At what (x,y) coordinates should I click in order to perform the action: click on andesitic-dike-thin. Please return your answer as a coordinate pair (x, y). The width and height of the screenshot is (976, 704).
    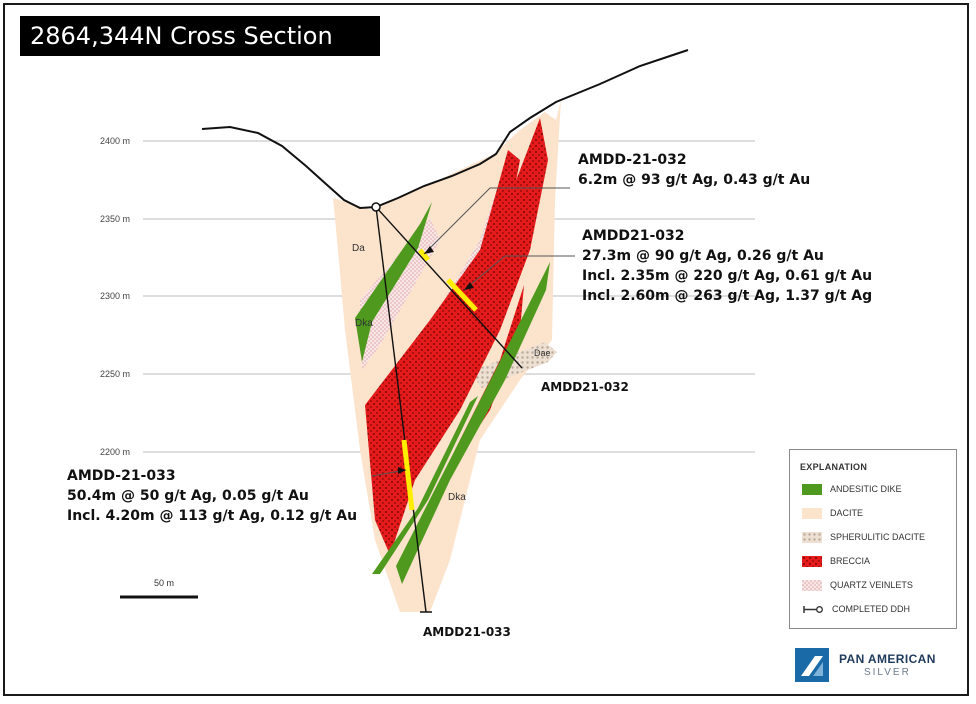
    Looking at the image, I should click on (425, 485).